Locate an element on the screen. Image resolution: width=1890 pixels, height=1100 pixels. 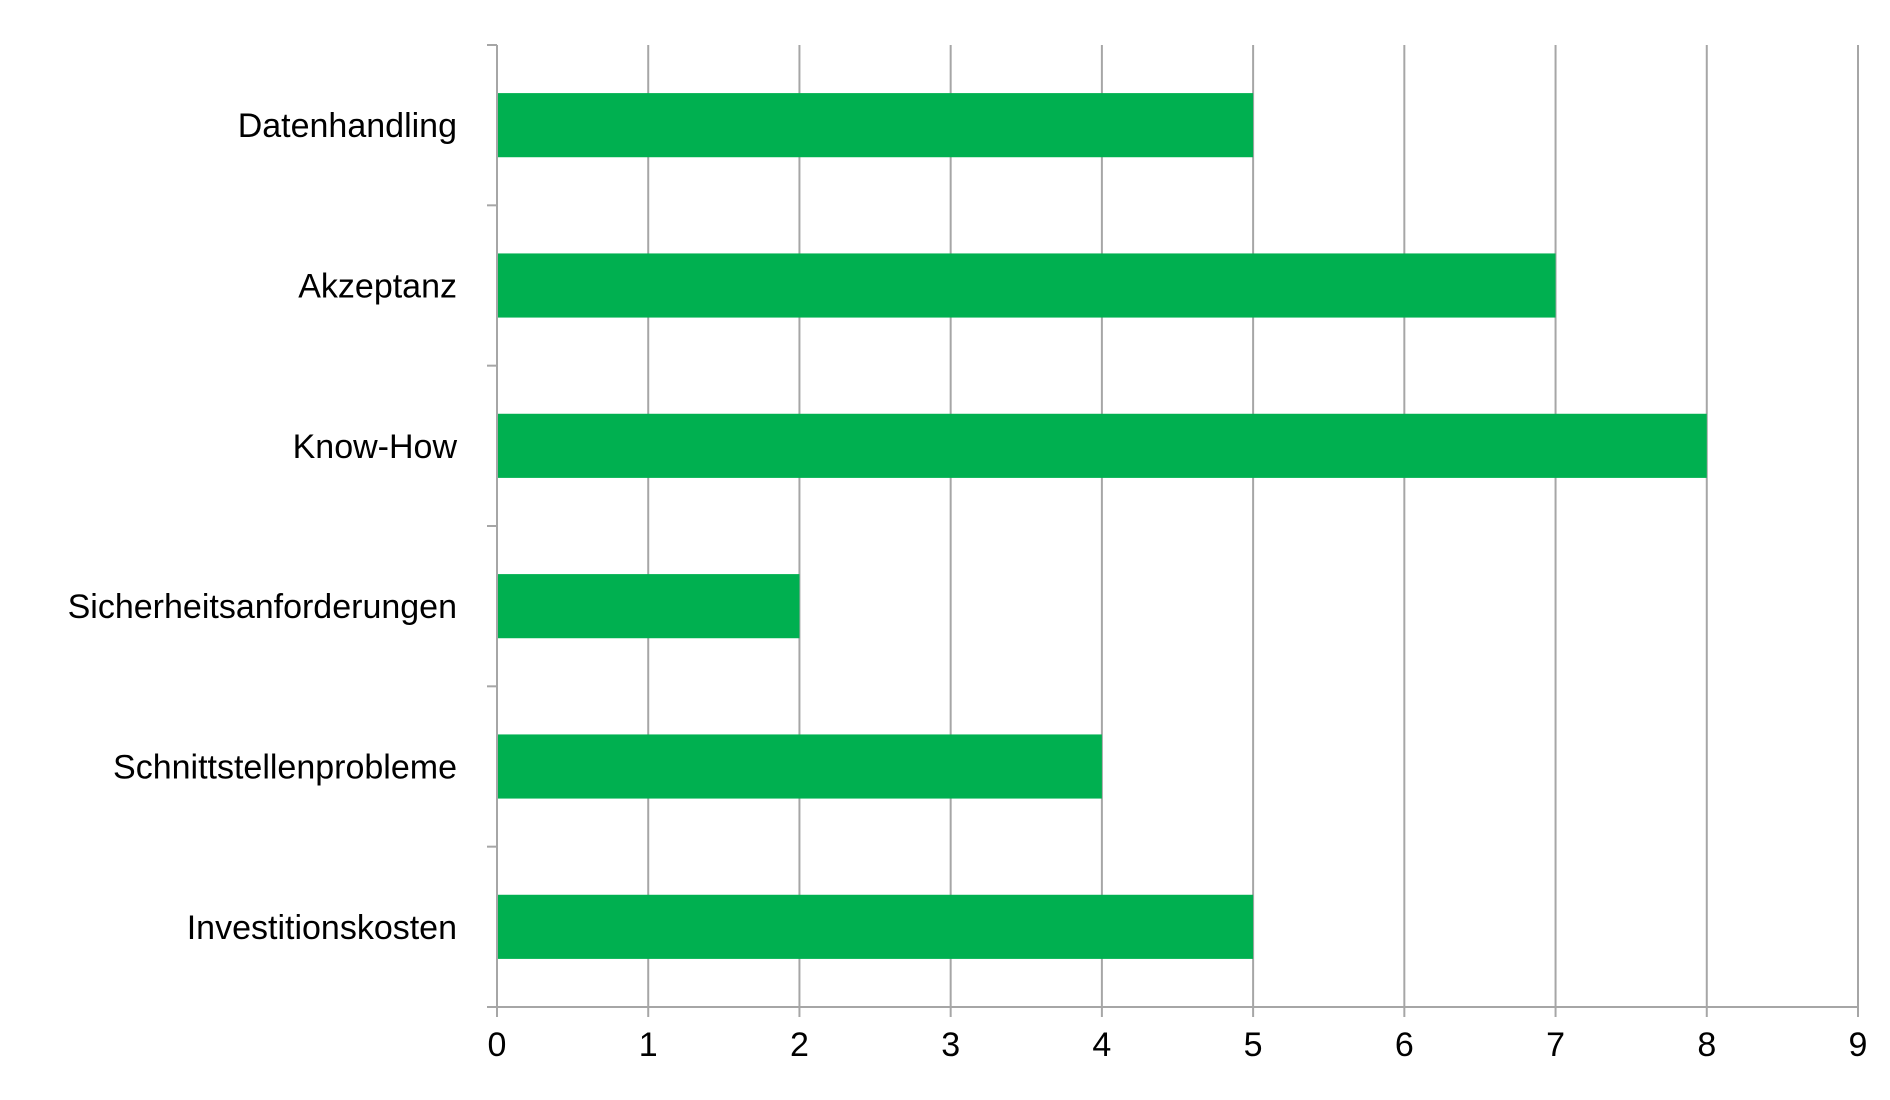
x-tick-label: 8 is located at coordinates (1706, 1045).